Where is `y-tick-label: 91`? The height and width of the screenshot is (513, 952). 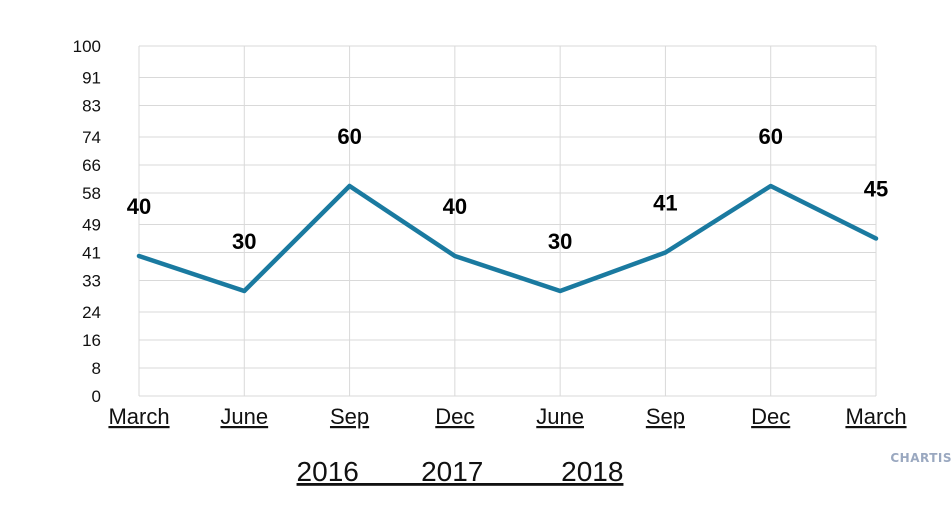
y-tick-label: 91 is located at coordinates (91, 78).